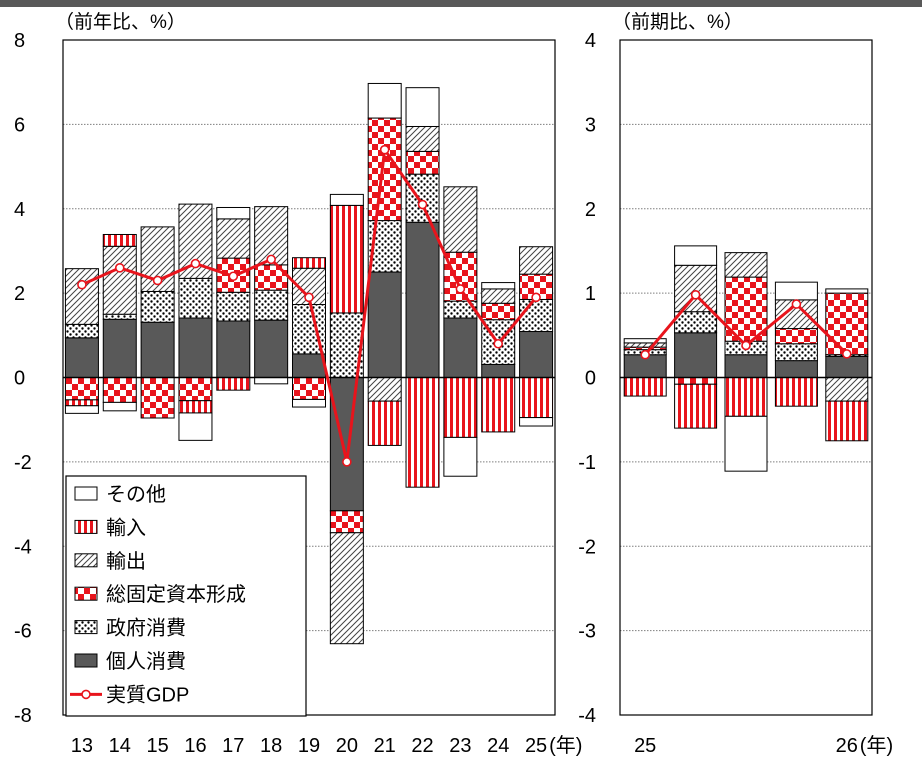 The height and width of the screenshot is (759, 922). Describe the element at coordinates (136, 494) in the screenshot. I see `legend-label-0: その他` at that location.